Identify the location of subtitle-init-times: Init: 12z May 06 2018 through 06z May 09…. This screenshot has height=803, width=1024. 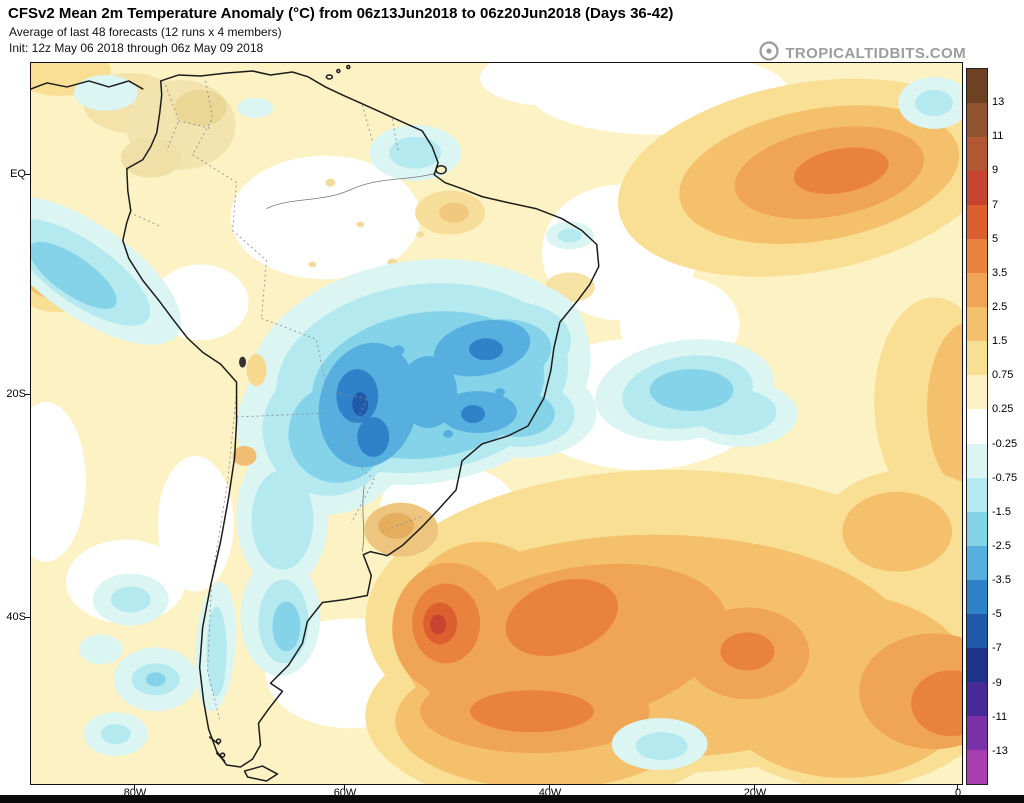
(136, 48).